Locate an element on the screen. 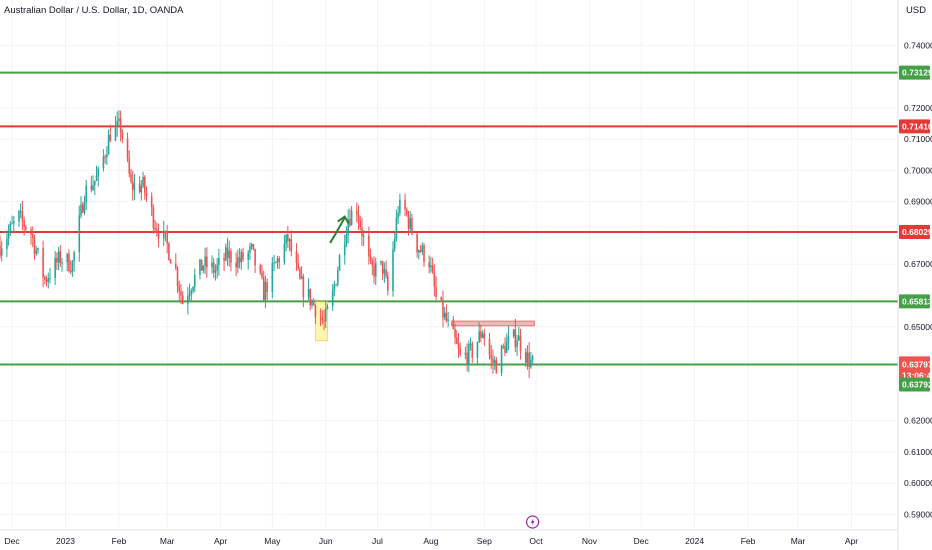 This screenshot has width=932, height=550. price-tag: 0.63792 is located at coordinates (915, 384).